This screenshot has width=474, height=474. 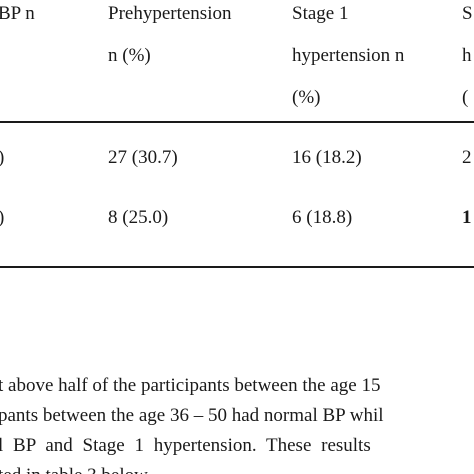 I want to click on row1-col3: 16 (18.2), so click(x=327, y=157).